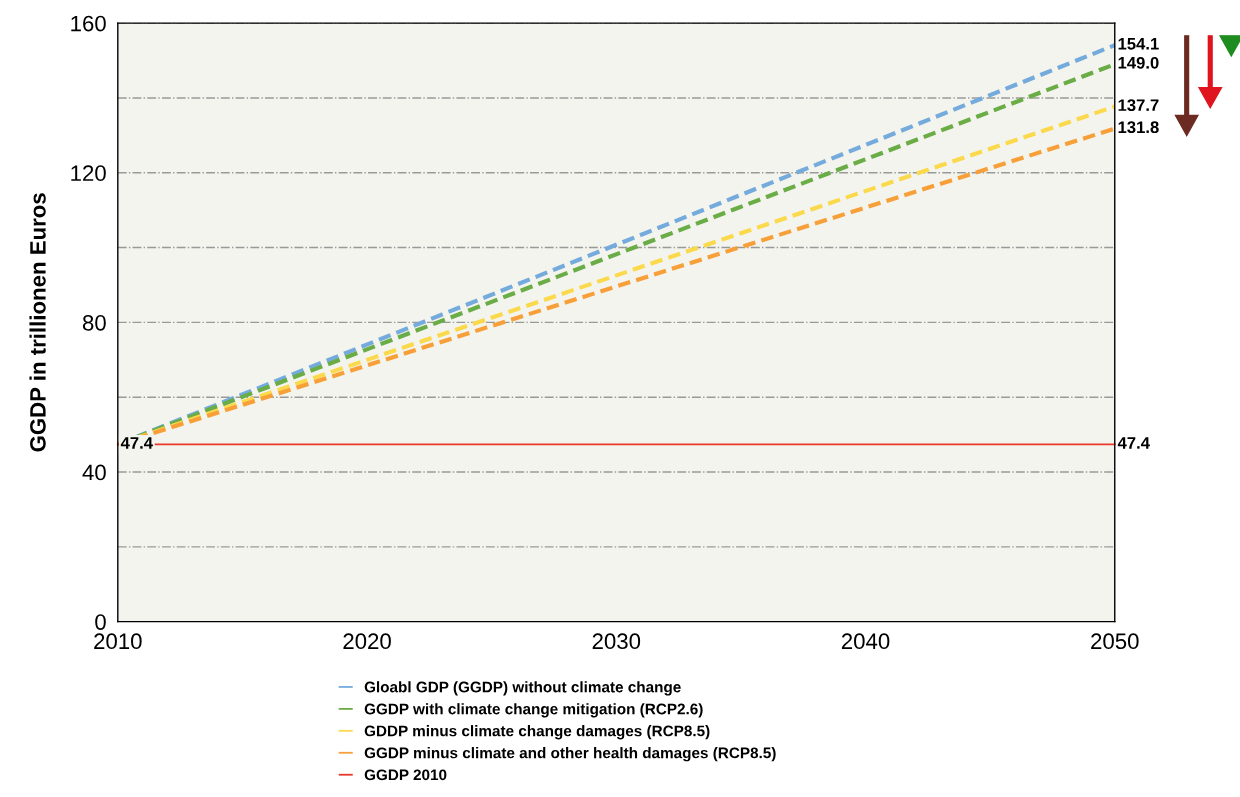  I want to click on y-tick-label: 80, so click(94, 322).